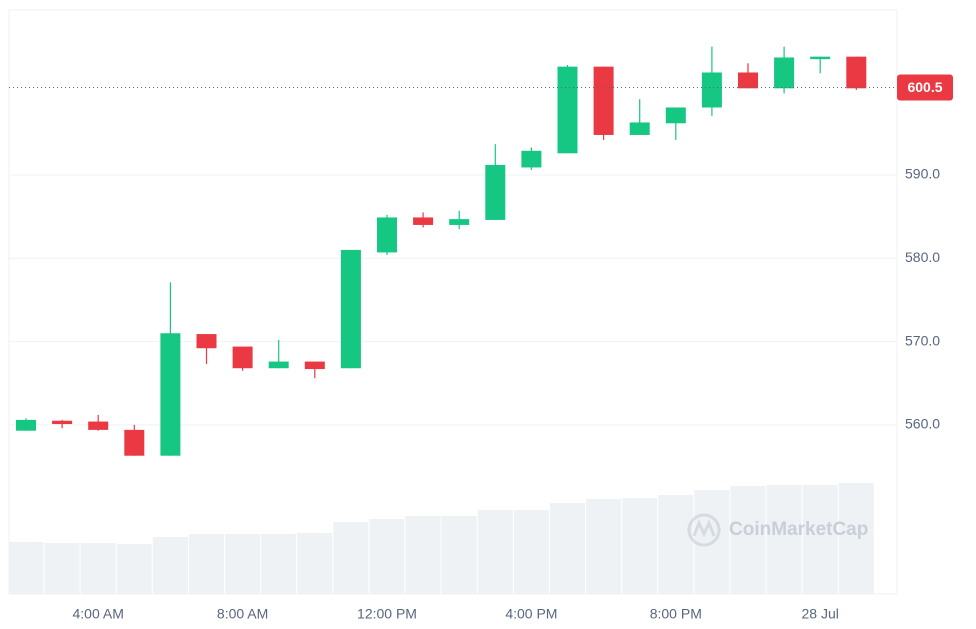  Describe the element at coordinates (820, 614) in the screenshot. I see `x-tick-label: 28 Jul` at that location.